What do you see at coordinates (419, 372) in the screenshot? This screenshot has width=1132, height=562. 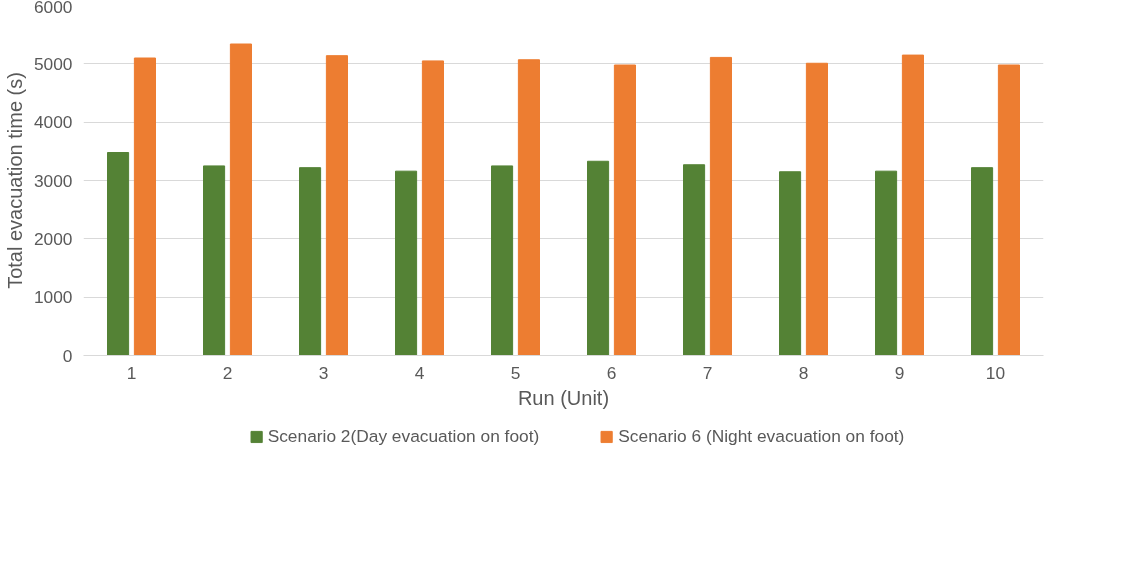 I see `x-tick-label: 4` at bounding box center [419, 372].